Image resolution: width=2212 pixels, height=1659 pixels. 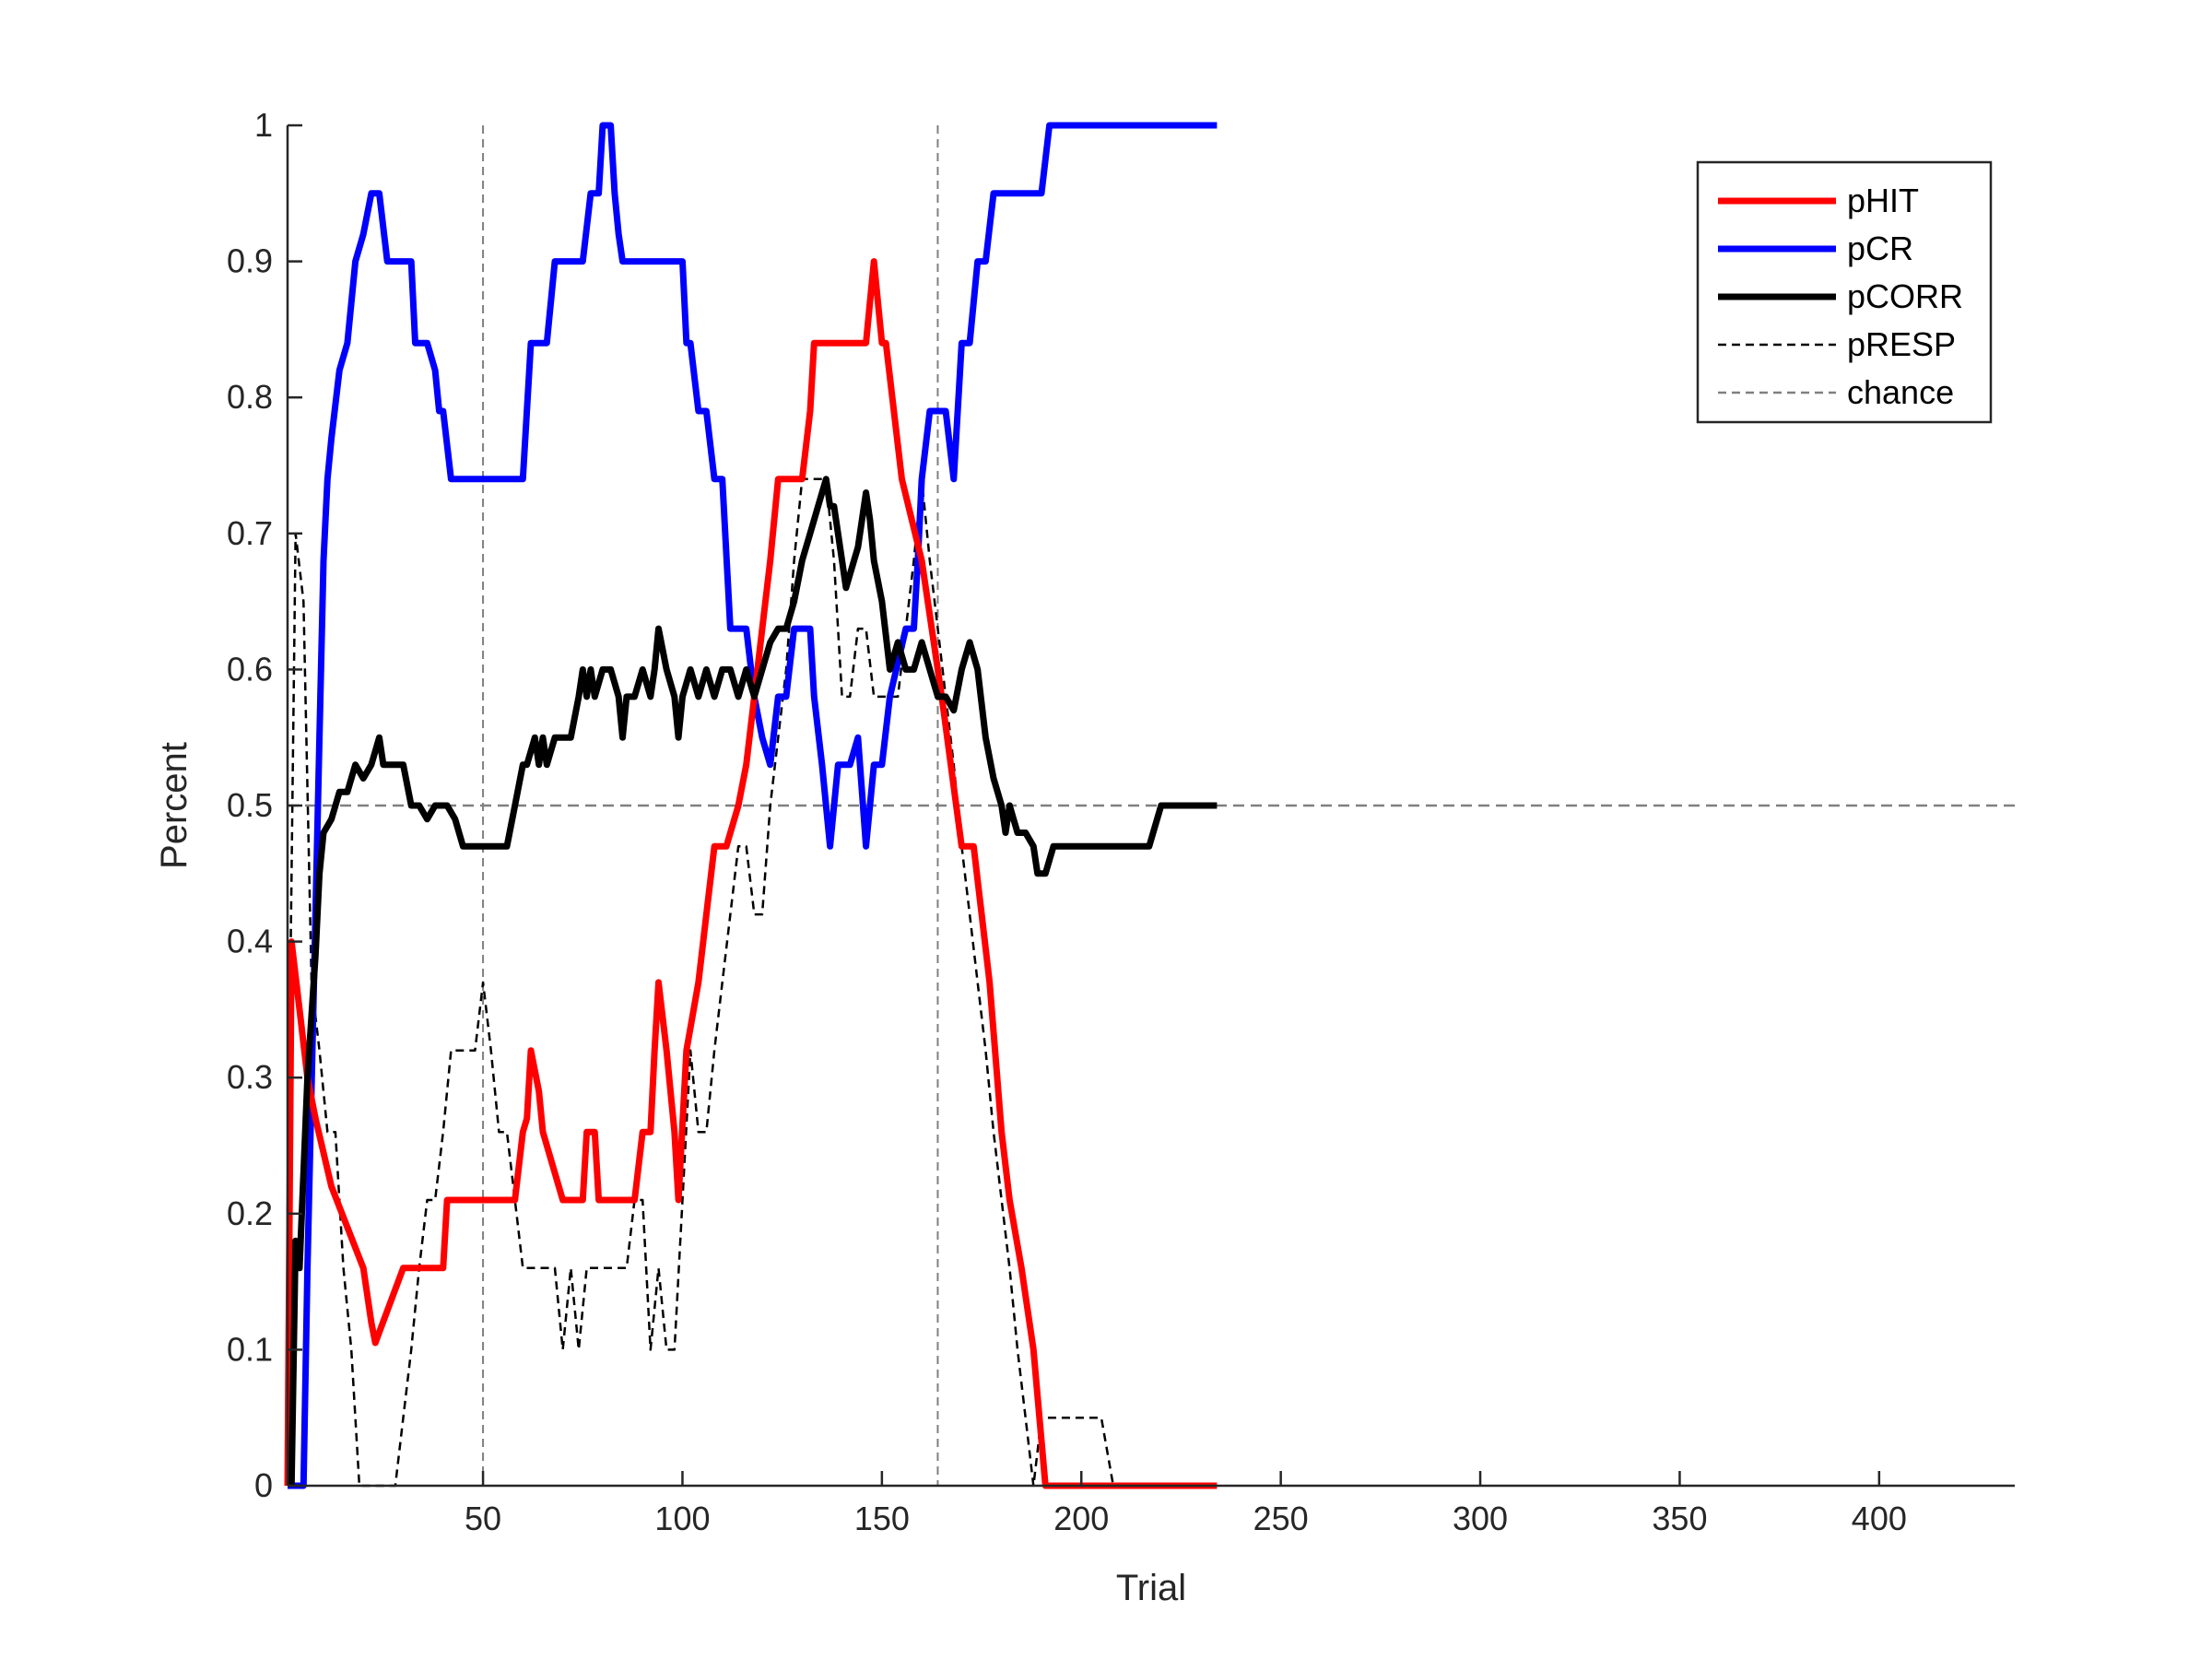 I want to click on legend-box, so click(x=1844, y=292).